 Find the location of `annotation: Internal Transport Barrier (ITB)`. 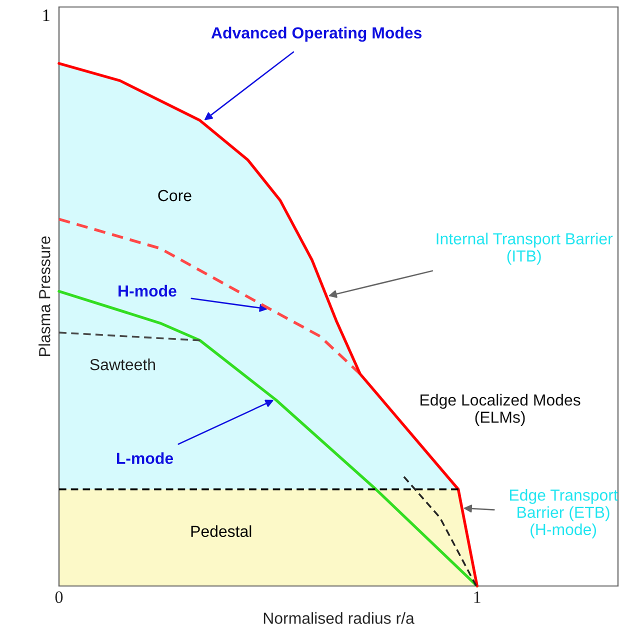

annotation: Internal Transport Barrier (ITB) is located at coordinates (524, 248).